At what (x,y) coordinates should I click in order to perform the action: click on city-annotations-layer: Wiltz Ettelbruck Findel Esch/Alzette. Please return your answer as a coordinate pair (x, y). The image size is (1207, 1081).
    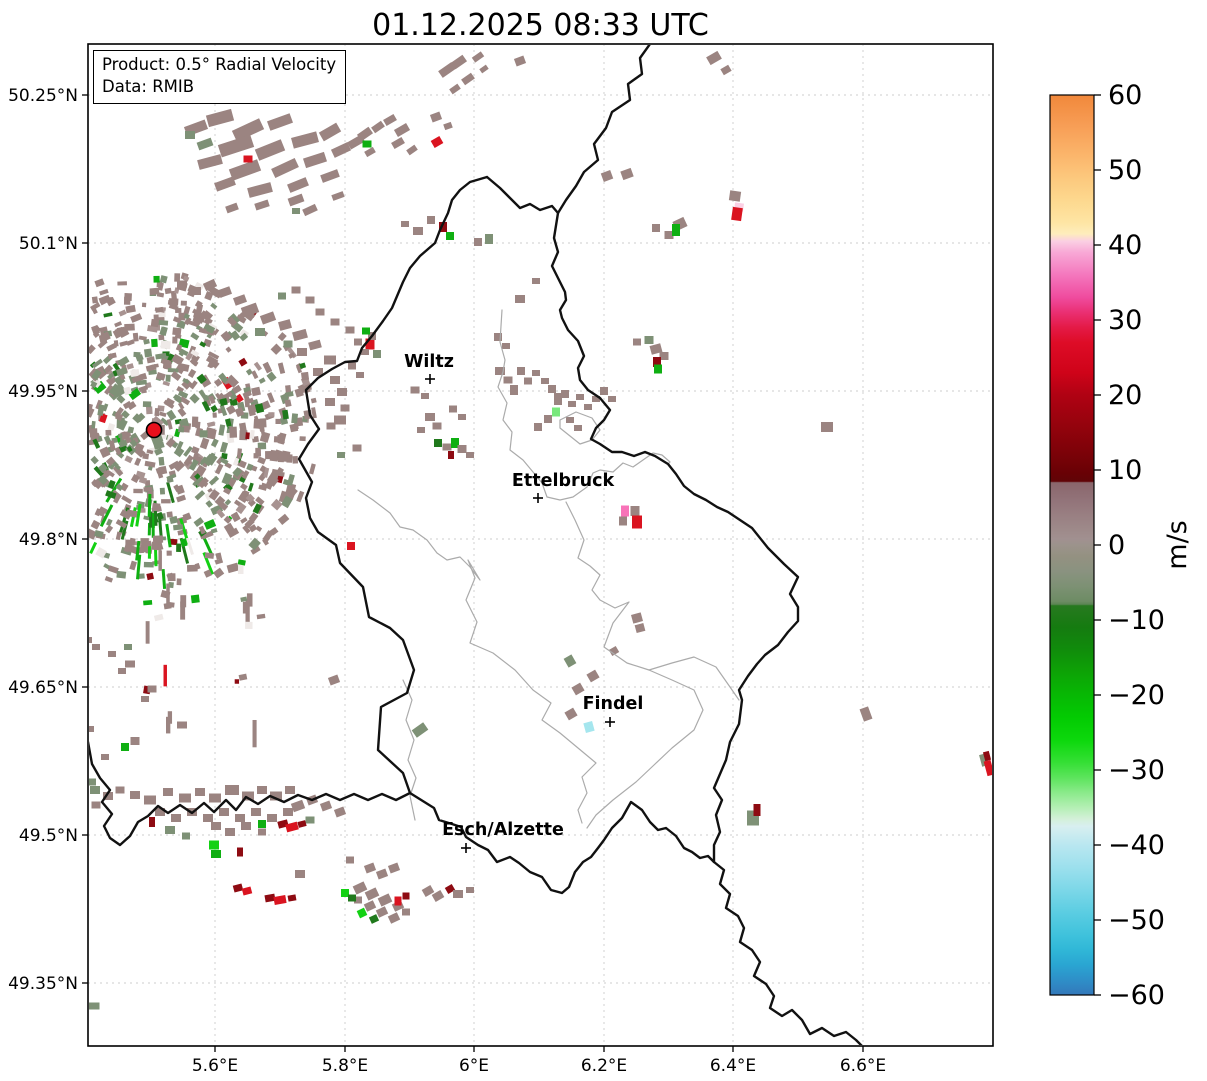
    Looking at the image, I should click on (523, 602).